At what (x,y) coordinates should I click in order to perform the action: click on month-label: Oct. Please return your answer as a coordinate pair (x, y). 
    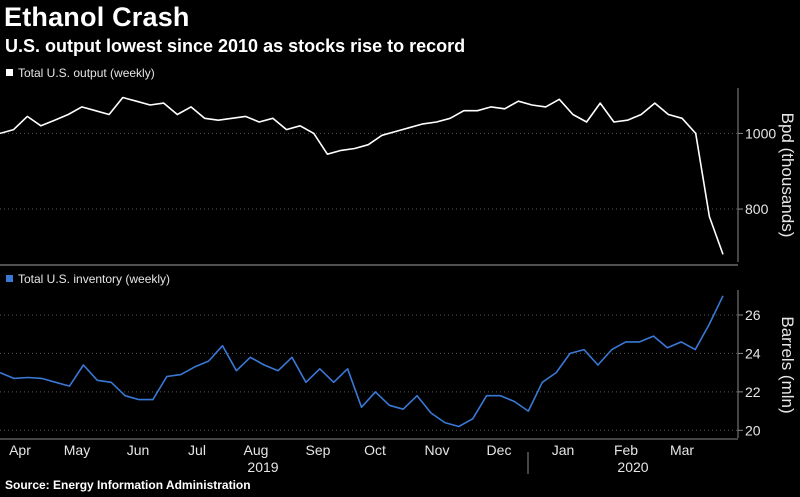
    Looking at the image, I should click on (375, 450).